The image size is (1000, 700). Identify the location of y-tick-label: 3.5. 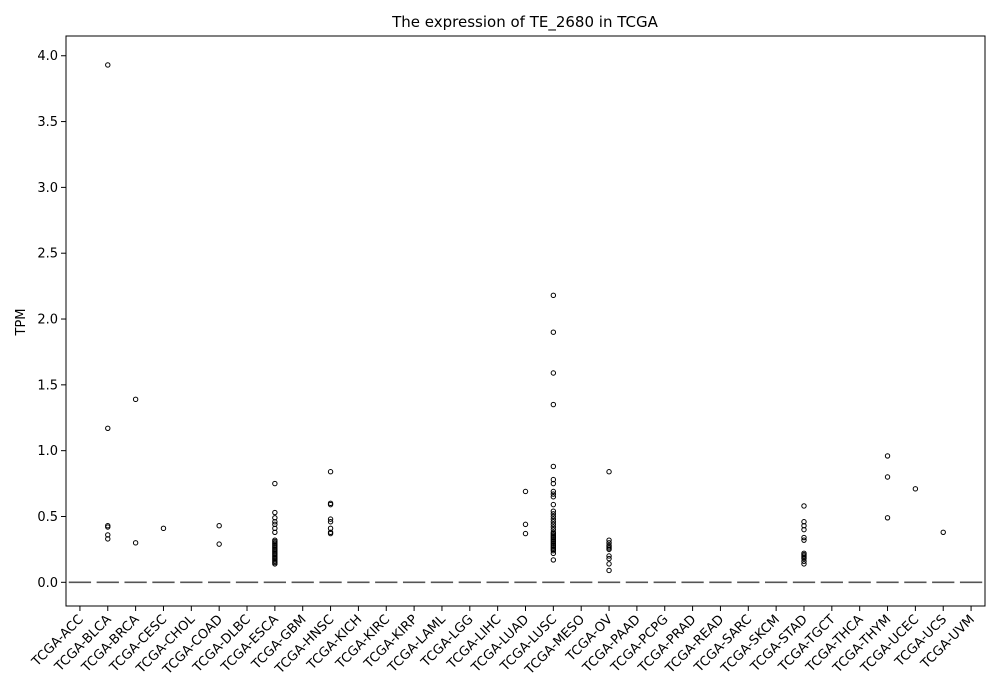
(47, 122).